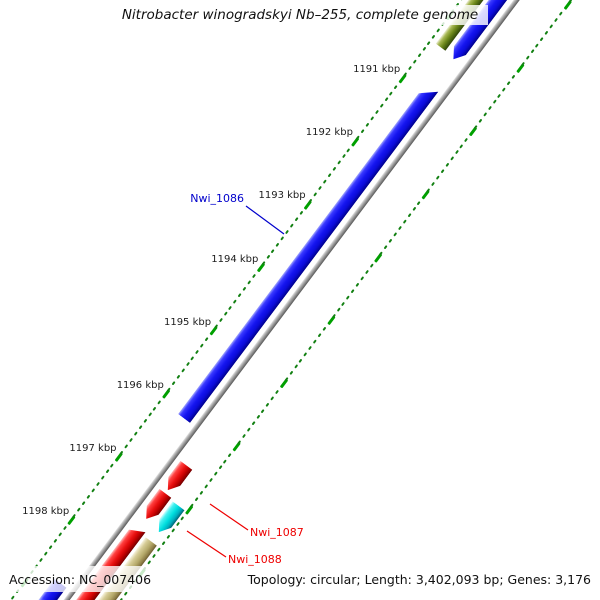 Image resolution: width=600 pixels, height=600 pixels. What do you see at coordinates (255, 559) in the screenshot?
I see `gene-label-nwi-1088: Nwi_1088` at bounding box center [255, 559].